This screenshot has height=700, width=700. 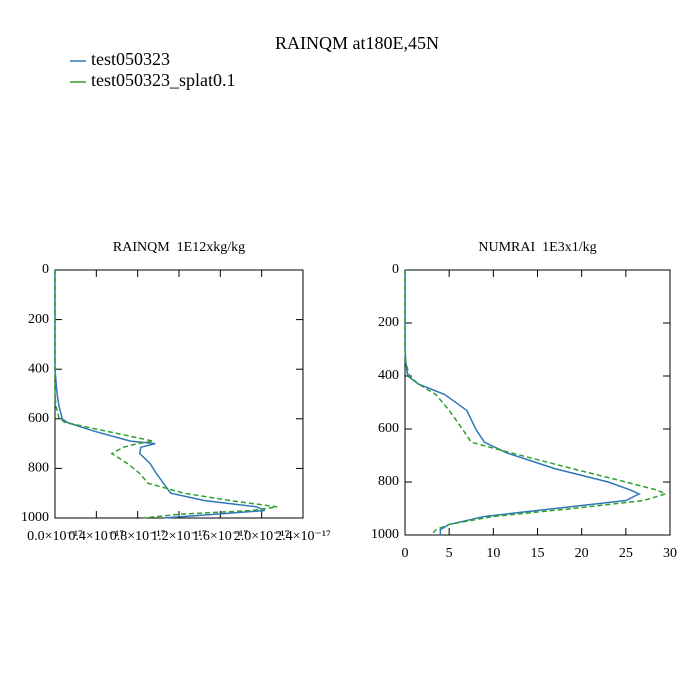 I want to click on x-tick-label: 0.4×10⁻¹⁷, so click(x=96, y=536).